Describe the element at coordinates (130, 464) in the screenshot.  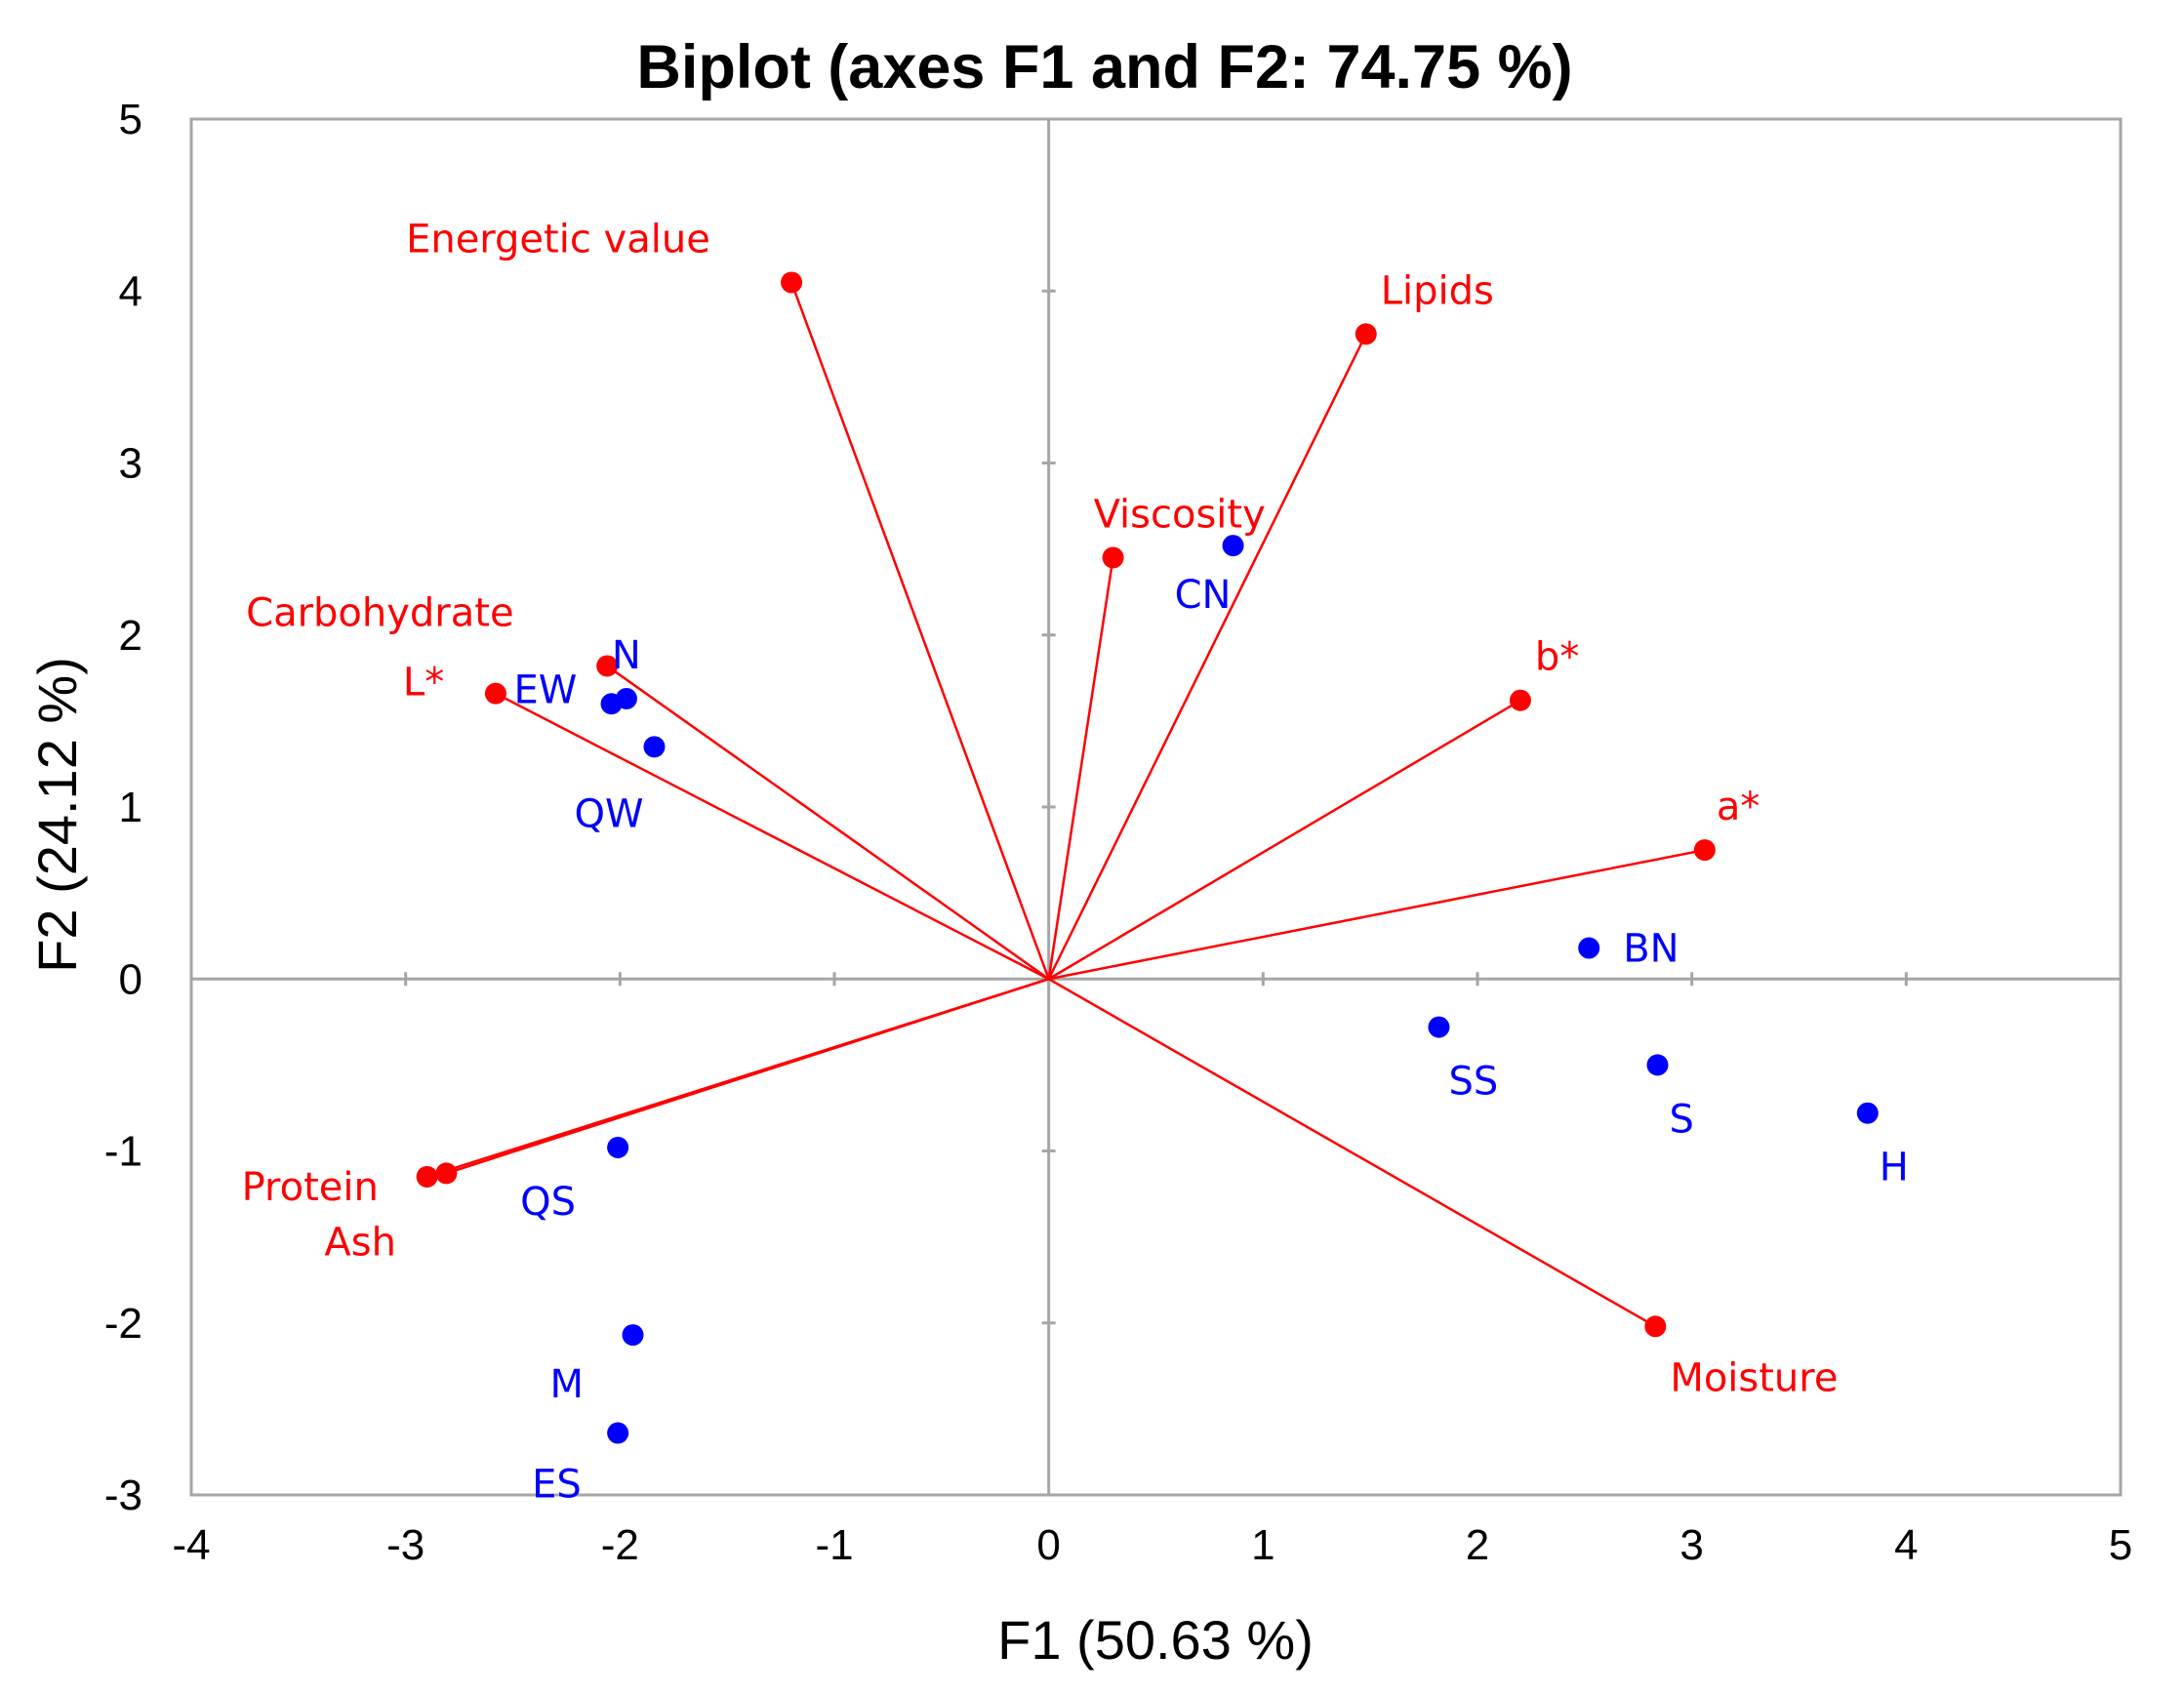
I see `y-tick-label: 3` at that location.